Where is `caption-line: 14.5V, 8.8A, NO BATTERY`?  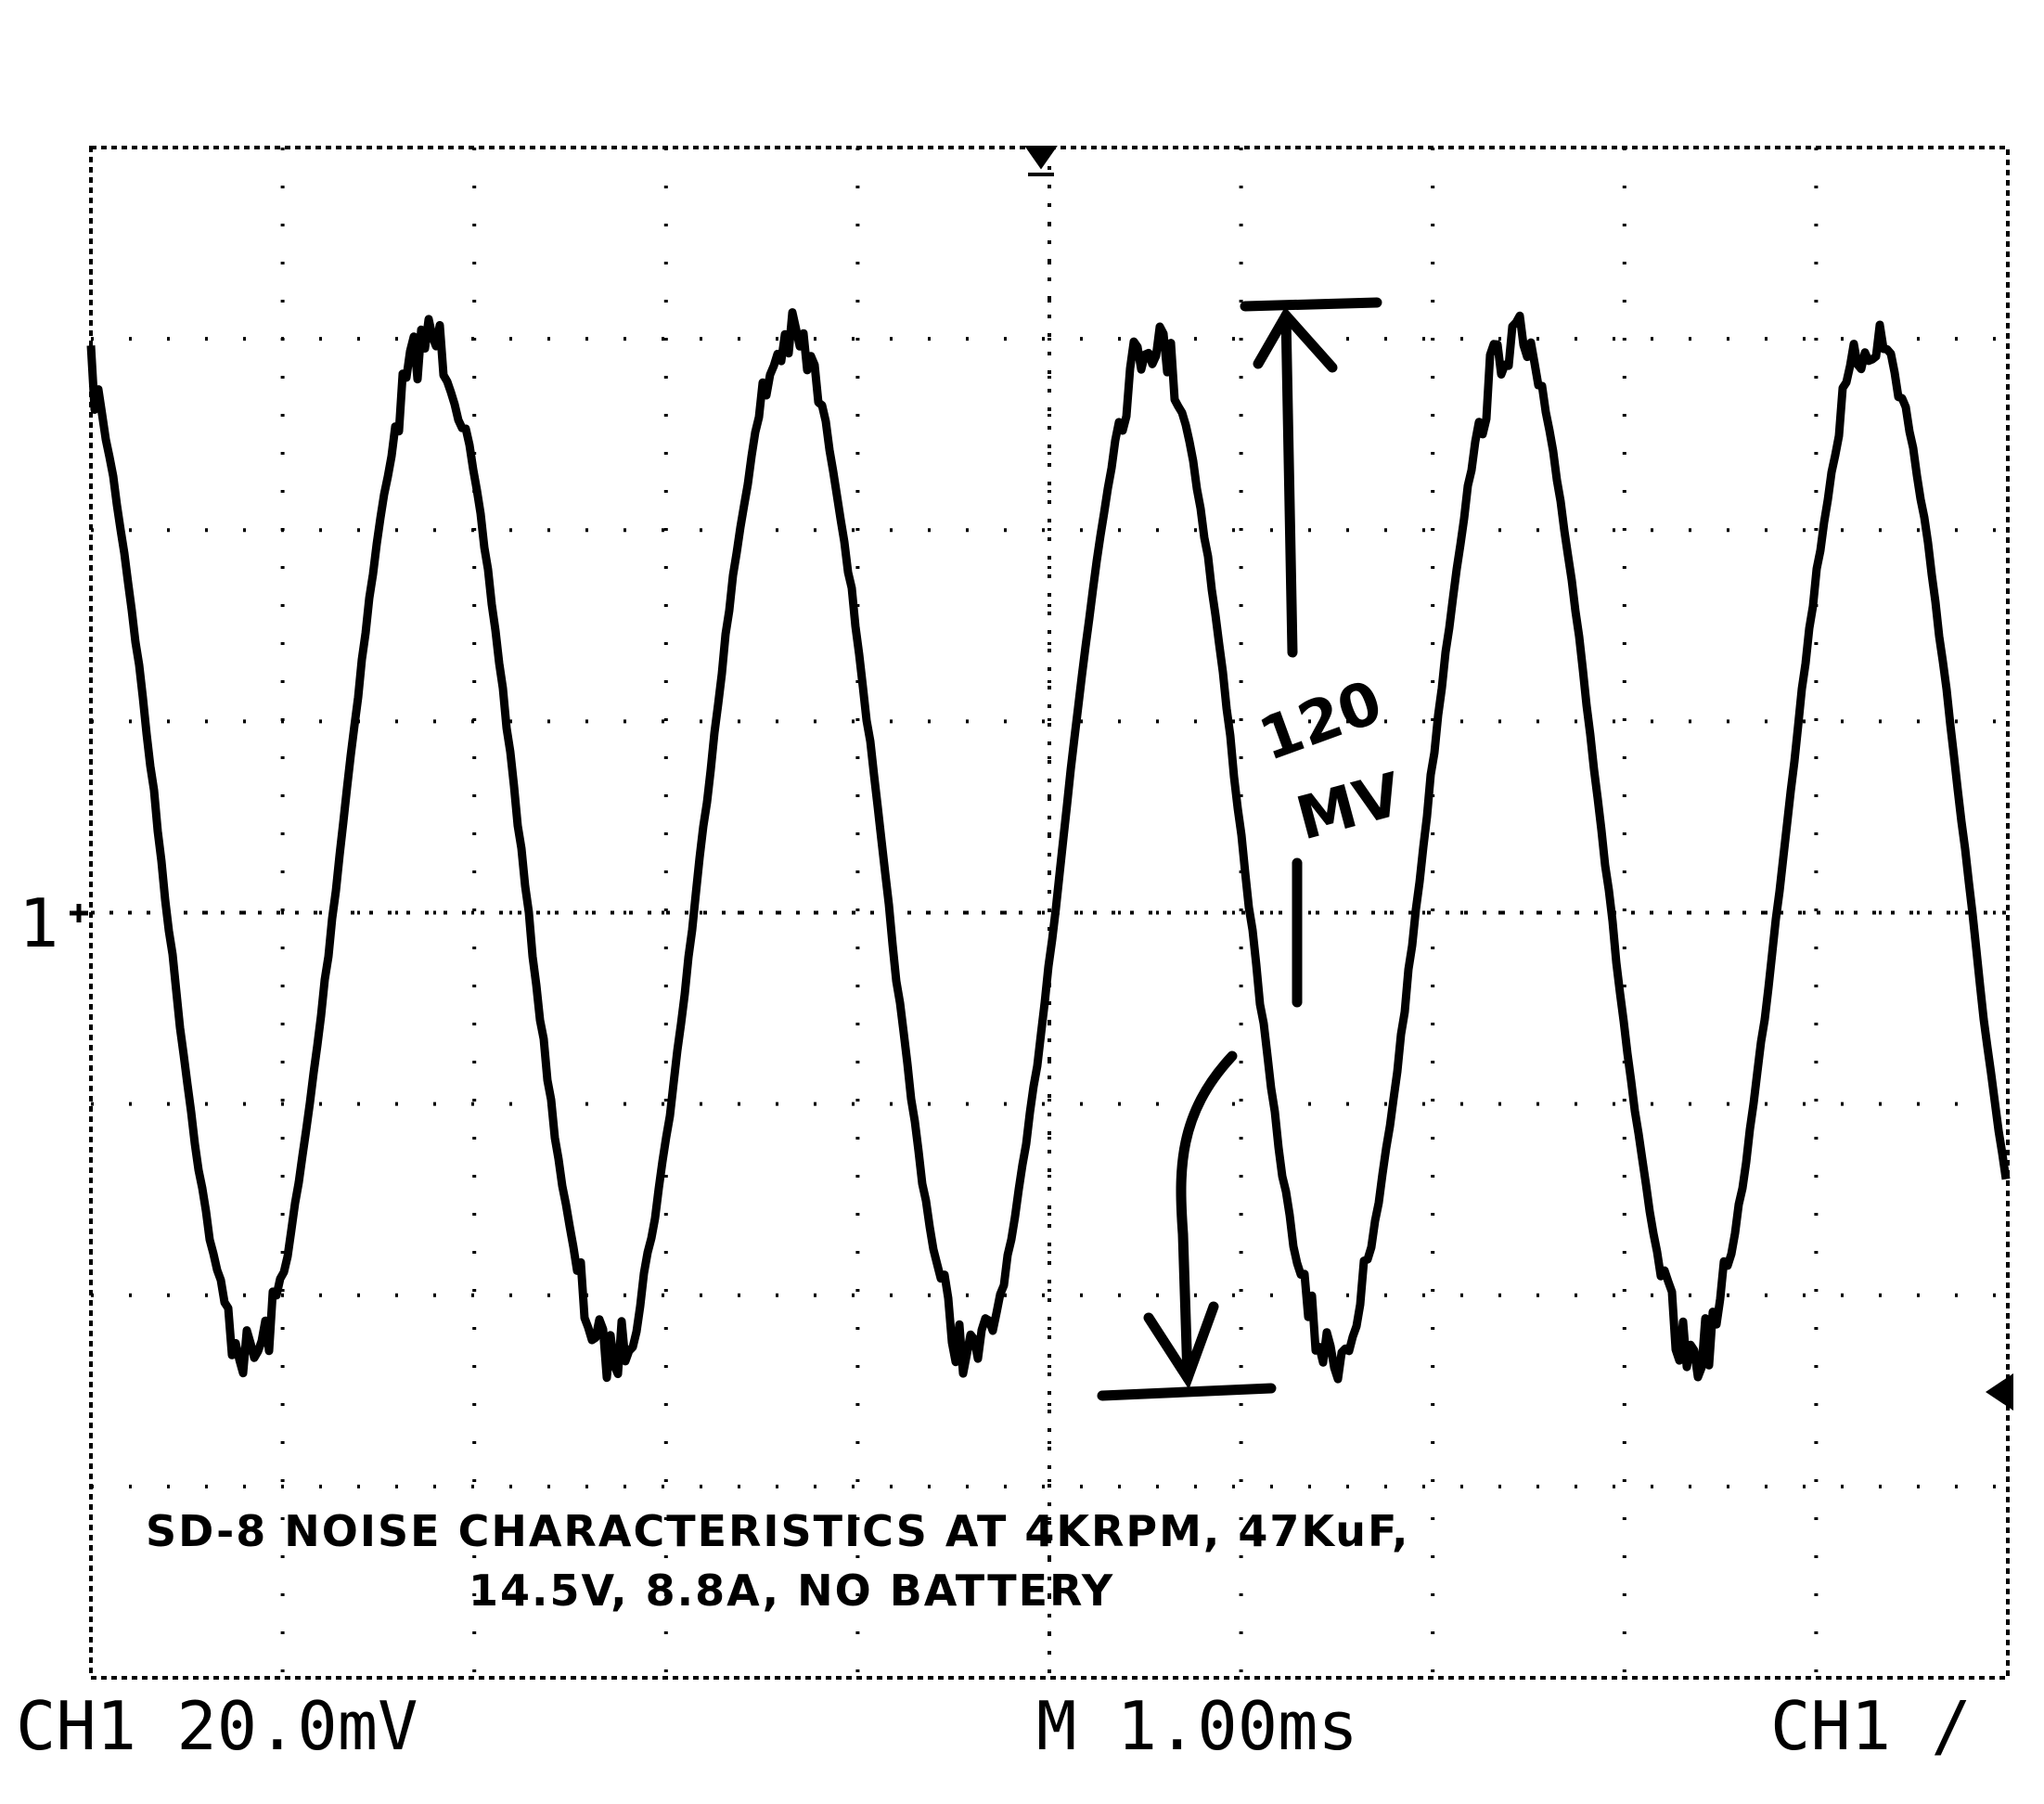 caption-line: 14.5V, 8.8A, NO BATTERY is located at coordinates (791, 1591).